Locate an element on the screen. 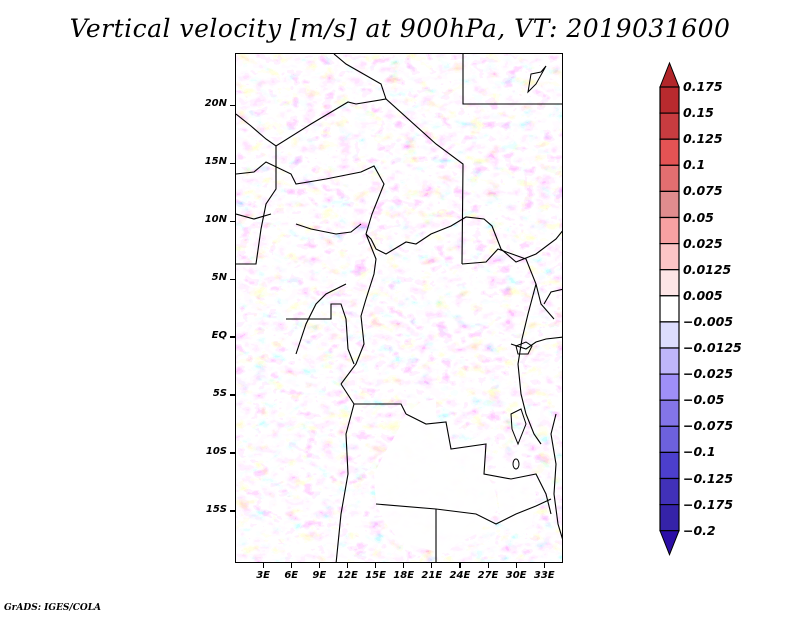 The height and width of the screenshot is (618, 800). masked-plateau-region is located at coordinates (436, 476).